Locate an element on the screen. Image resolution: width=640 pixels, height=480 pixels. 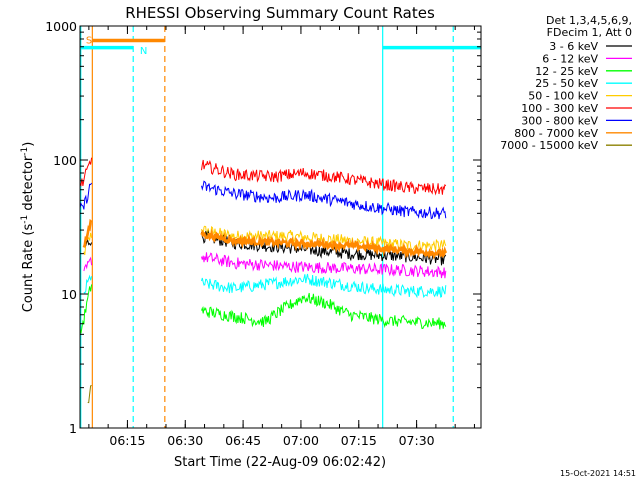
legend-header-line-2: FDecim 1, Att 0 is located at coordinates (589, 32).